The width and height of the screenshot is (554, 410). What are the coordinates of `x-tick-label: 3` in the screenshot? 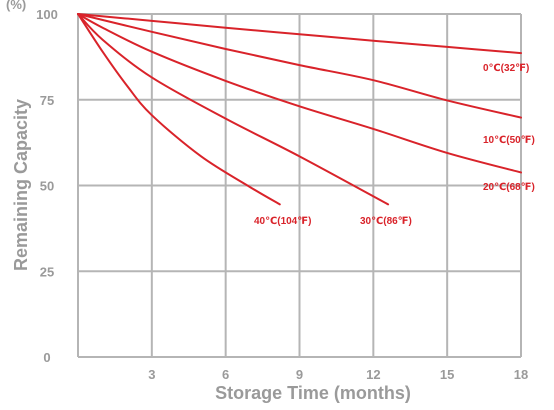 It's located at (151, 374).